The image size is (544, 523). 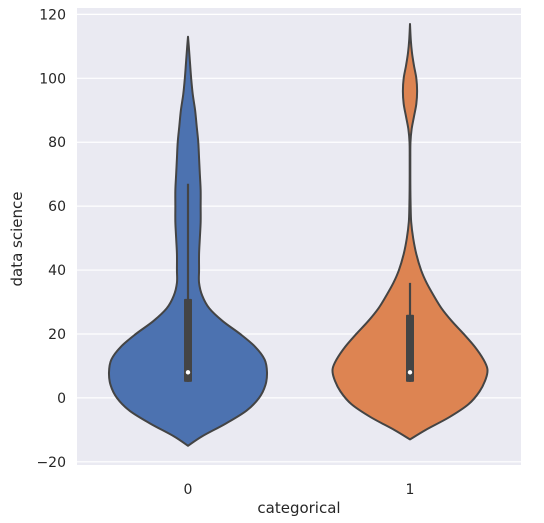 I want to click on y-axis-label: data science, so click(x=17, y=239).